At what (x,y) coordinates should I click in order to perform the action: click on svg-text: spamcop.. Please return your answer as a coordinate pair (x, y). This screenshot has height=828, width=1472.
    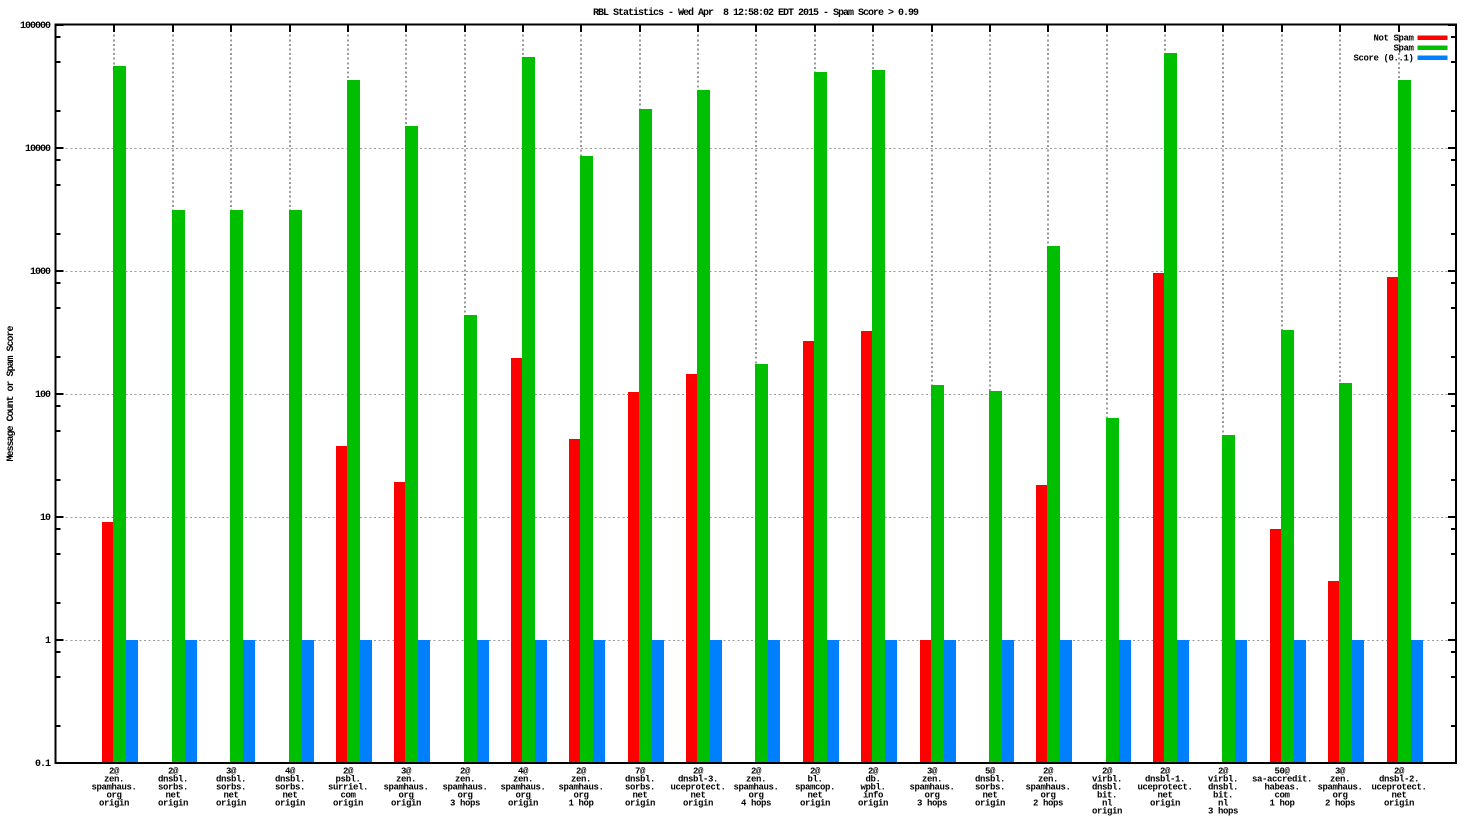
    Looking at the image, I should click on (815, 788).